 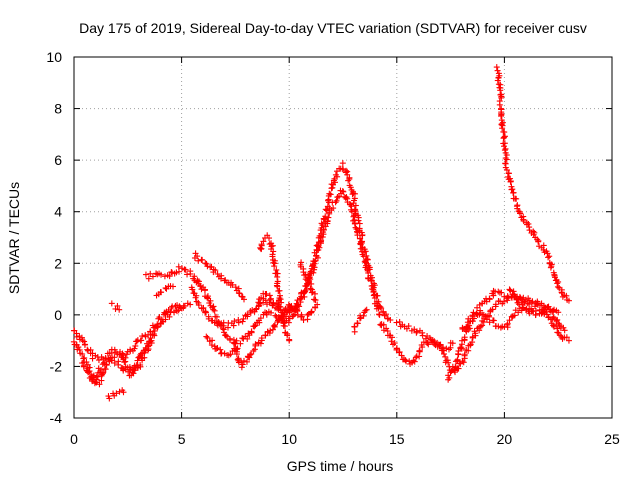 I want to click on x-tick-label: 20, so click(x=505, y=439).